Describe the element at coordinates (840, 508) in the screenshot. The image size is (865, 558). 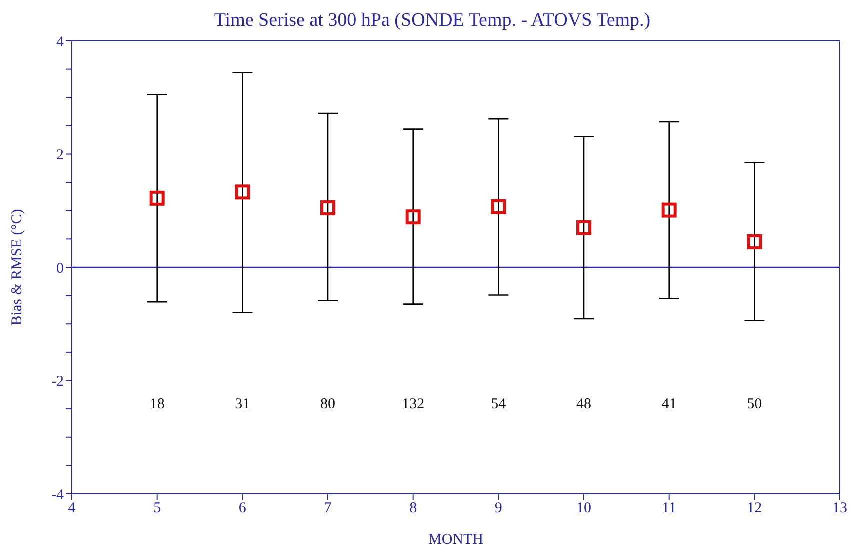
I see `x-tick-label: 13` at that location.